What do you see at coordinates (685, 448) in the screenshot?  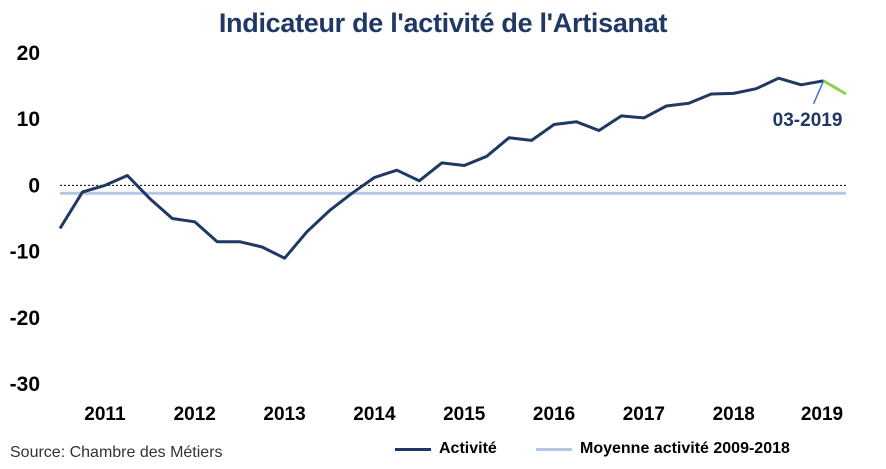 I see `legend-label-moyenne: Moyenne activité 2009-2018` at bounding box center [685, 448].